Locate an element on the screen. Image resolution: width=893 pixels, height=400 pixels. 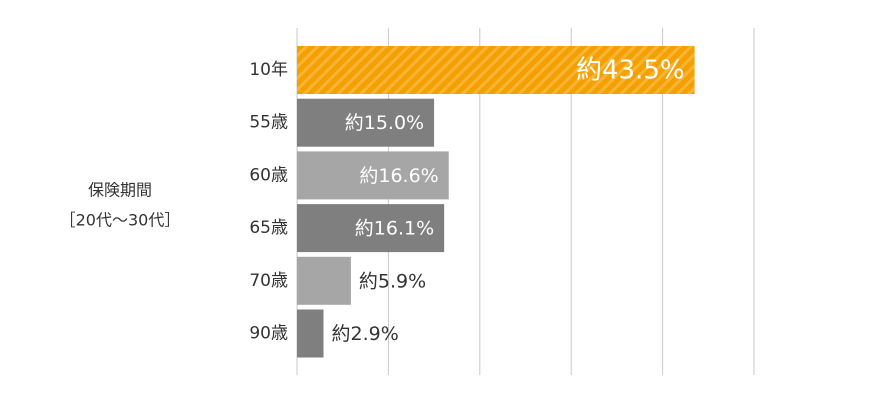
y-tick-label: 90歳 is located at coordinates (268, 334).